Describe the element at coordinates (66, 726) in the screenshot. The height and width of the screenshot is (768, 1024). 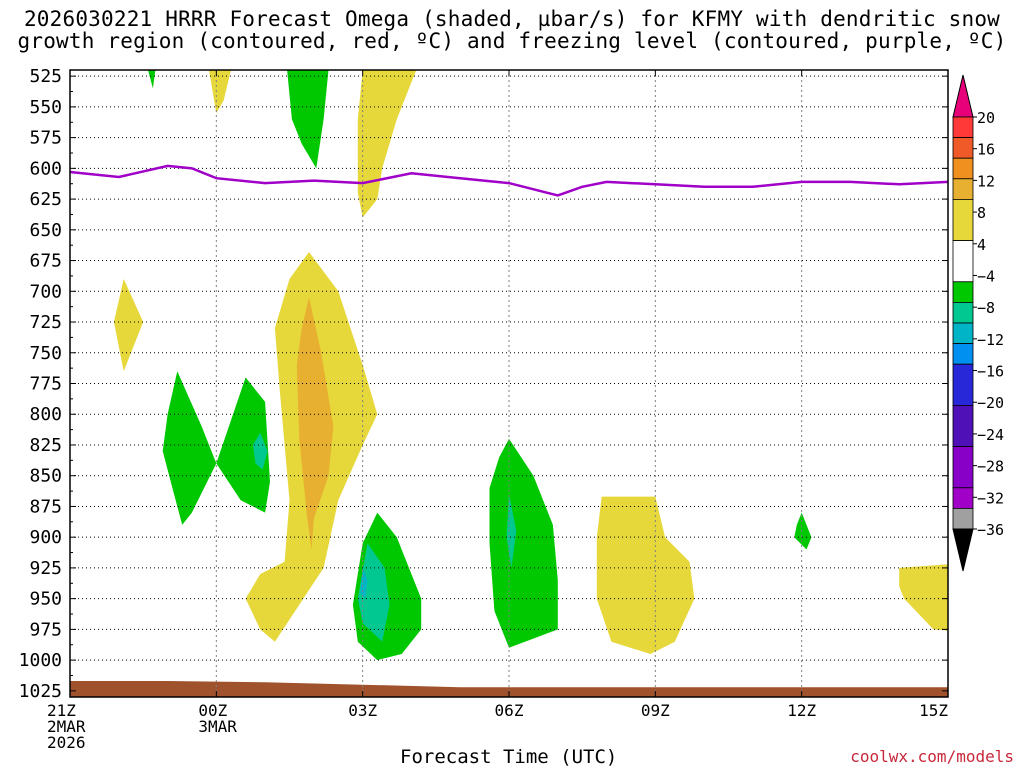
I see `x-tick-label-21Z-1: 2MAR` at that location.